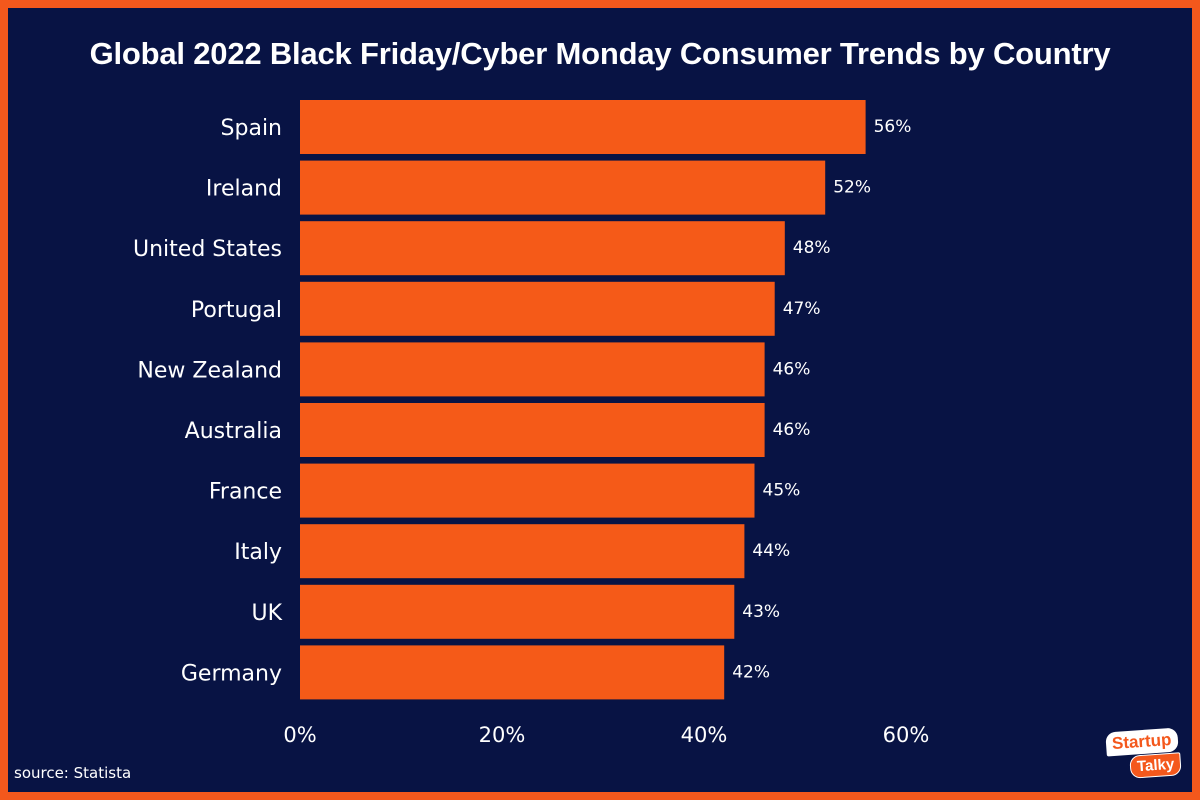 This screenshot has width=1200, height=800. I want to click on source-note: source: Statista, so click(73, 773).